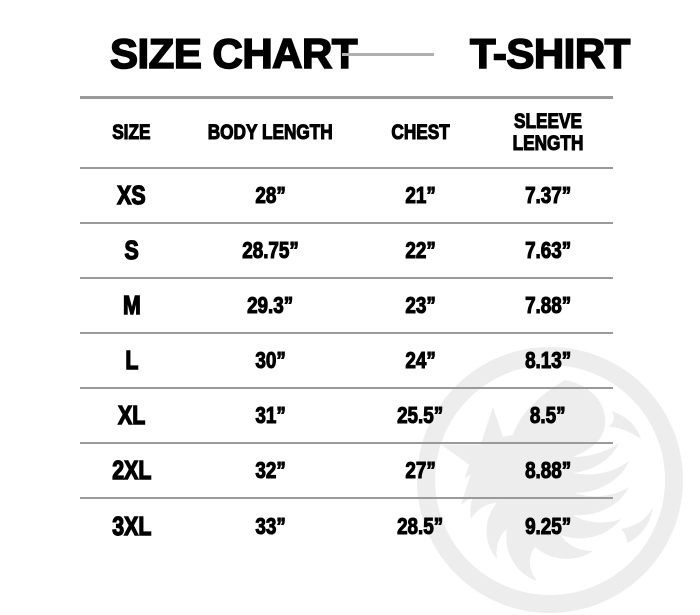 Image resolution: width=700 pixels, height=615 pixels. I want to click on column-header-body-length: BODY LENGTH, so click(270, 132).